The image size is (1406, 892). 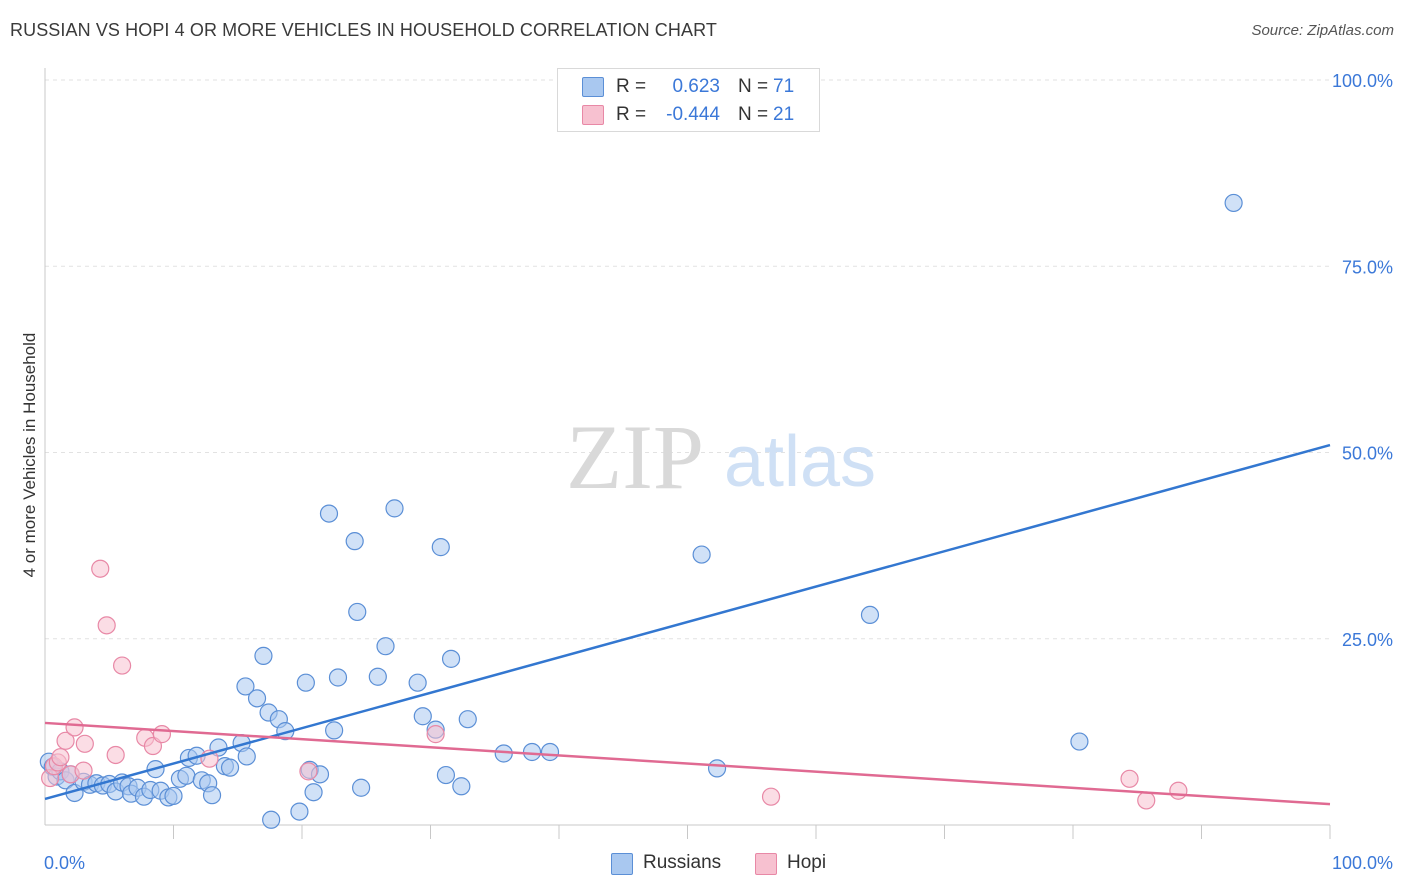 I want to click on watermark-zip: ZIP, so click(x=635, y=457).